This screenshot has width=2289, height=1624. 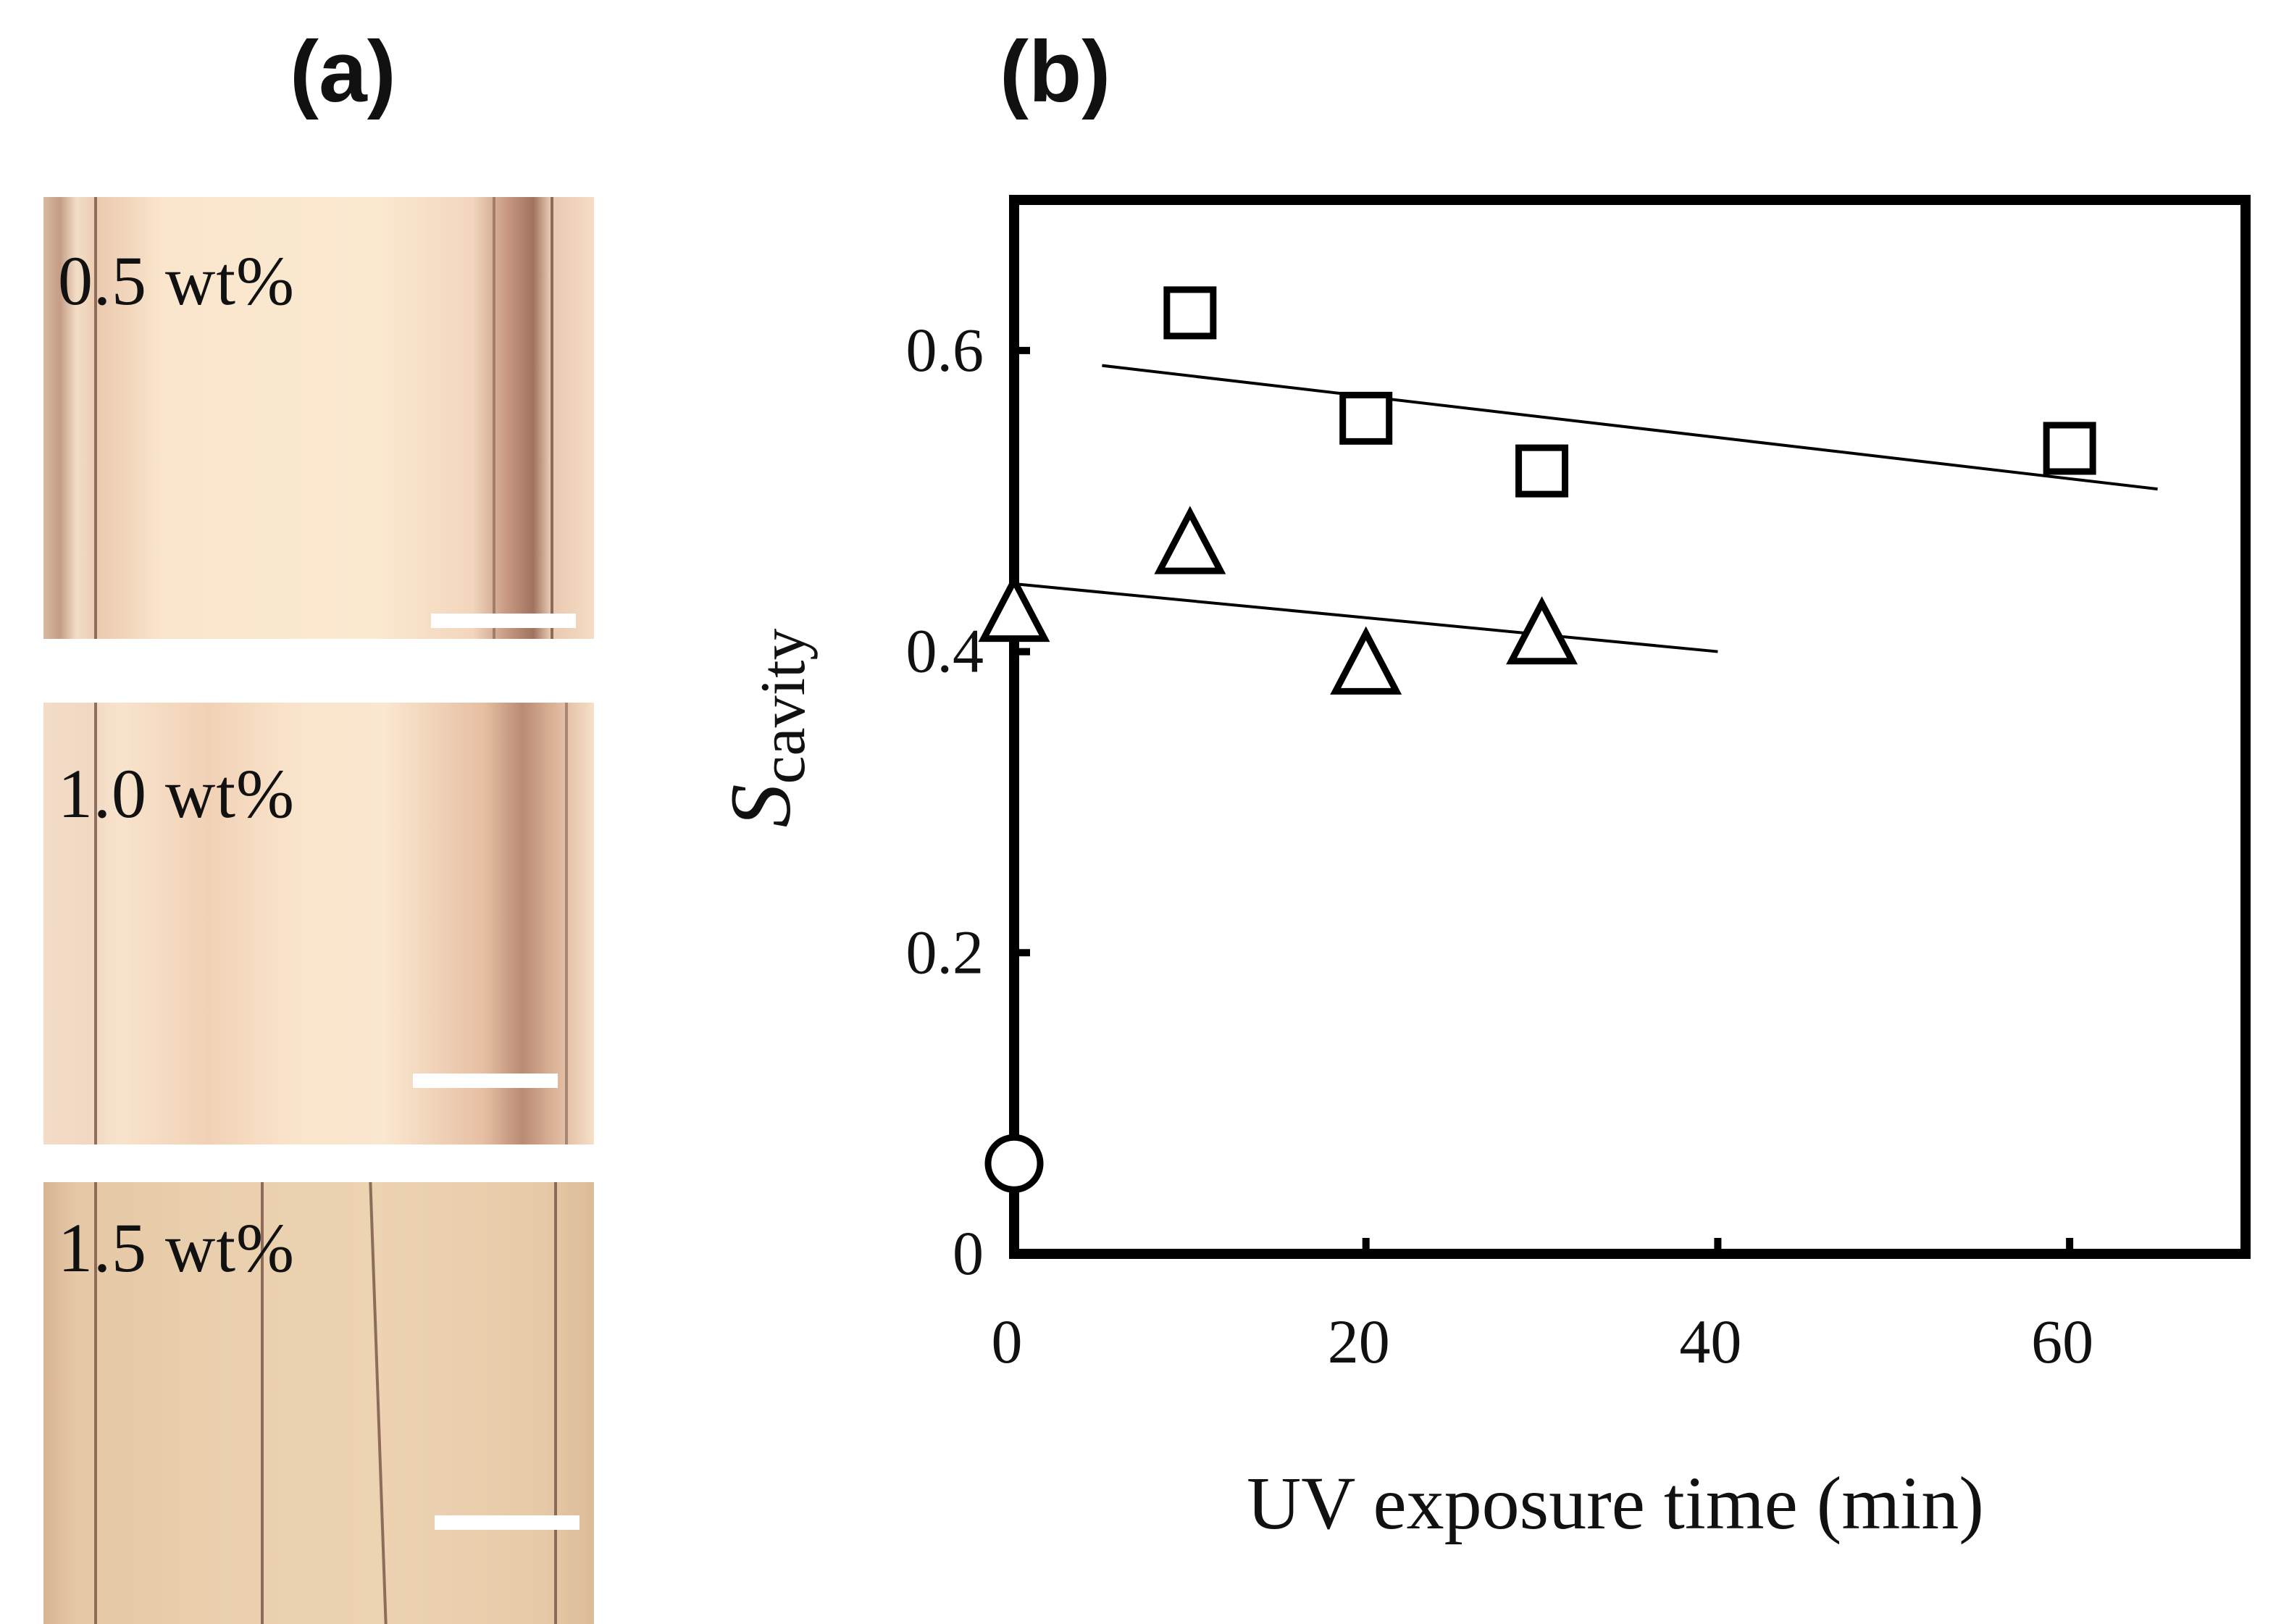 What do you see at coordinates (1542, 1307) in the screenshot?
I see `x-axis-ticks: 0 20 40 60` at bounding box center [1542, 1307].